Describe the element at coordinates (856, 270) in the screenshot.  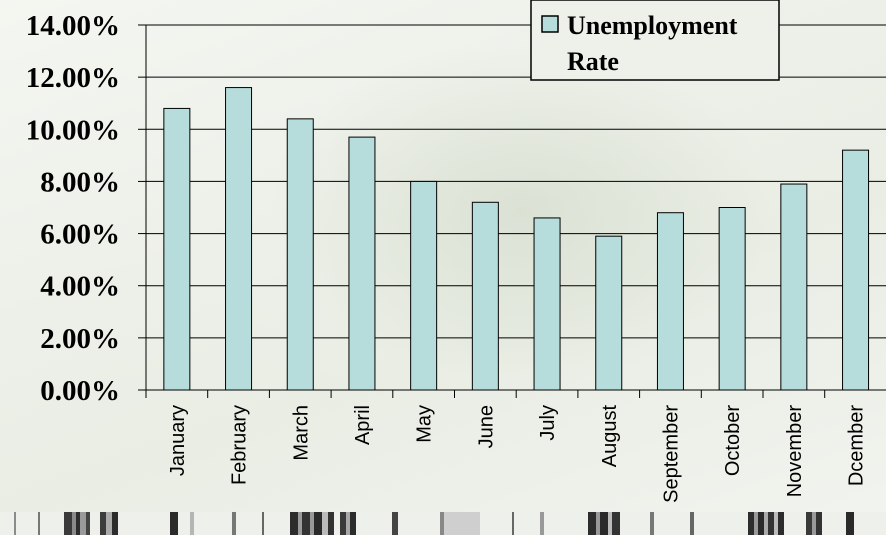
I see `bar-dcember` at that location.